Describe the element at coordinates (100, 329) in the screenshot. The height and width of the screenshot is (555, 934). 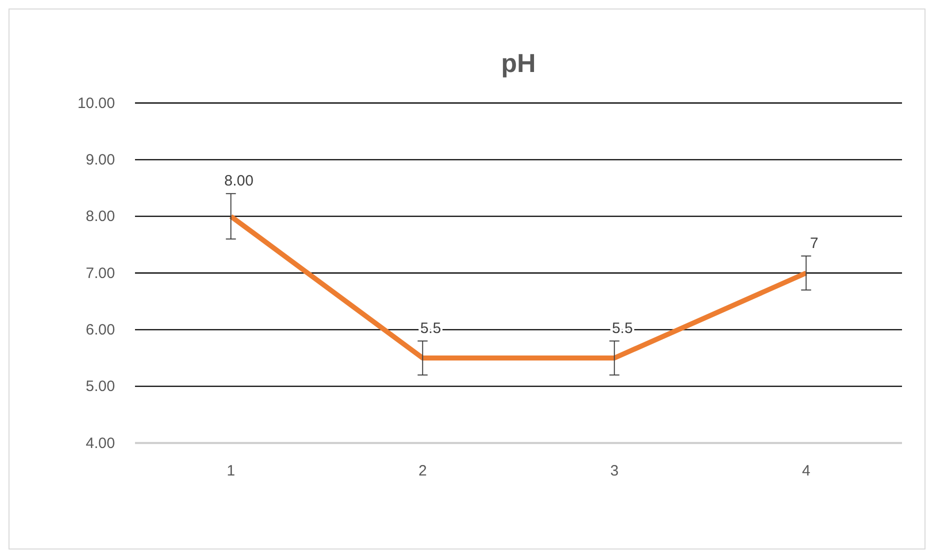
I see `y-tick-label: 6.00` at that location.